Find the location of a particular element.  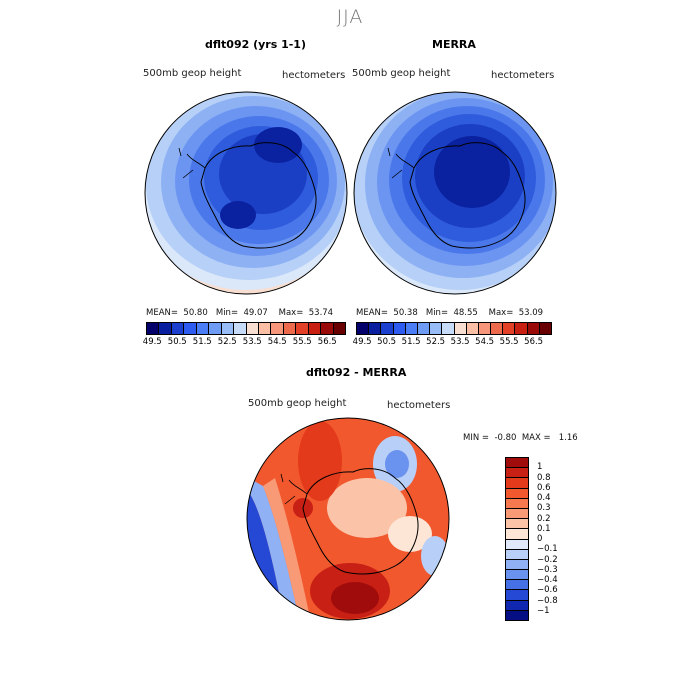

difference-min: -0.80 is located at coordinates (505, 438).